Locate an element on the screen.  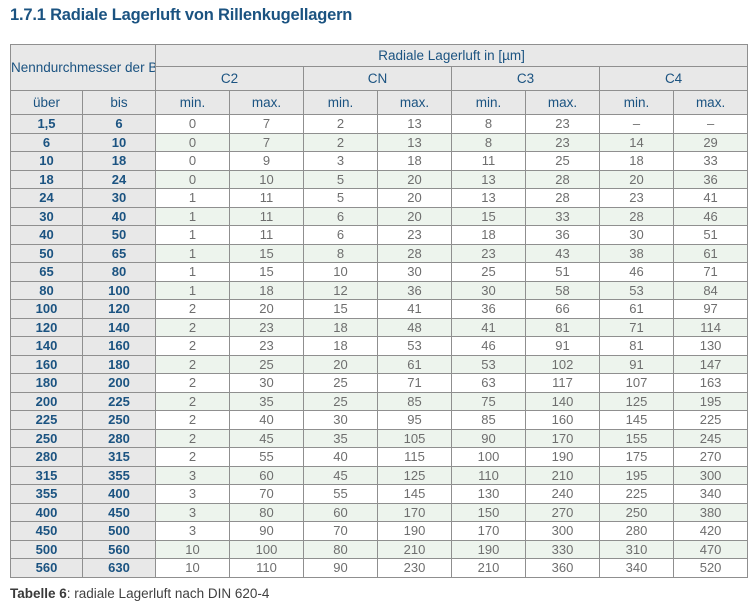
clearance-value-cell: 48 is located at coordinates (415, 327).